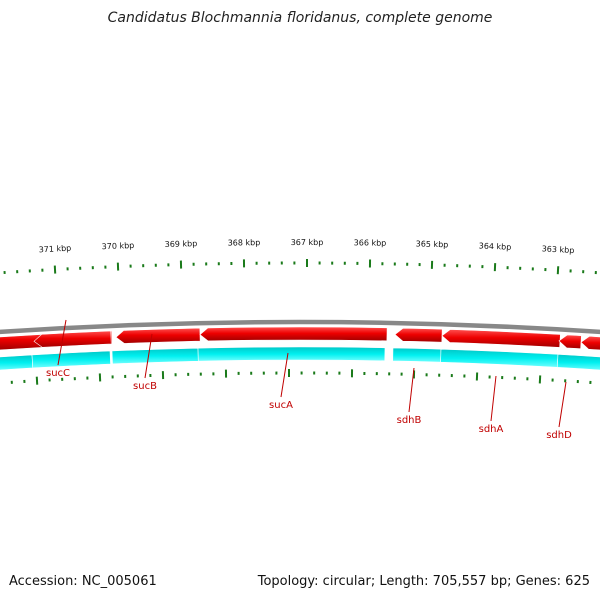  I want to click on gene-label-sucB: sucB, so click(145, 386).